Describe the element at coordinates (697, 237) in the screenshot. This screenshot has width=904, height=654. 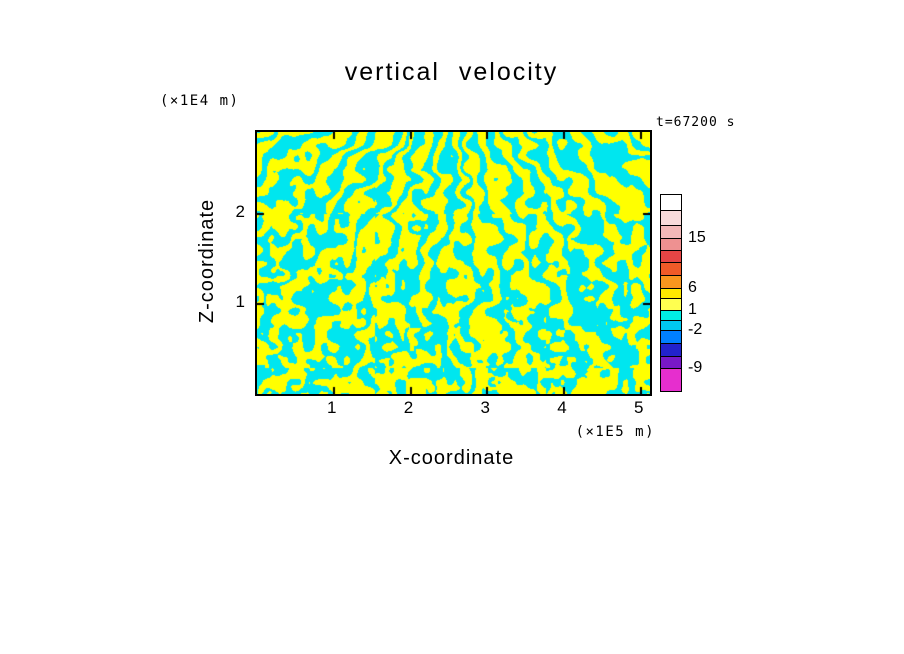
I see `colorbar-tick-label: 15` at that location.